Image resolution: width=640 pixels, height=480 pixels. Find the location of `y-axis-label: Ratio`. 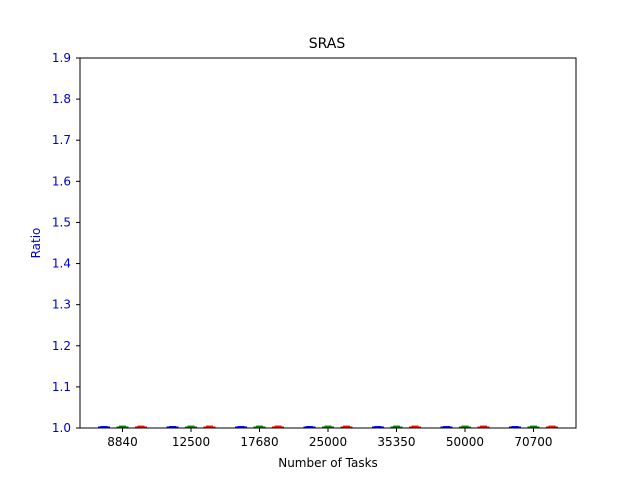

y-axis-label: Ratio is located at coordinates (36, 243).